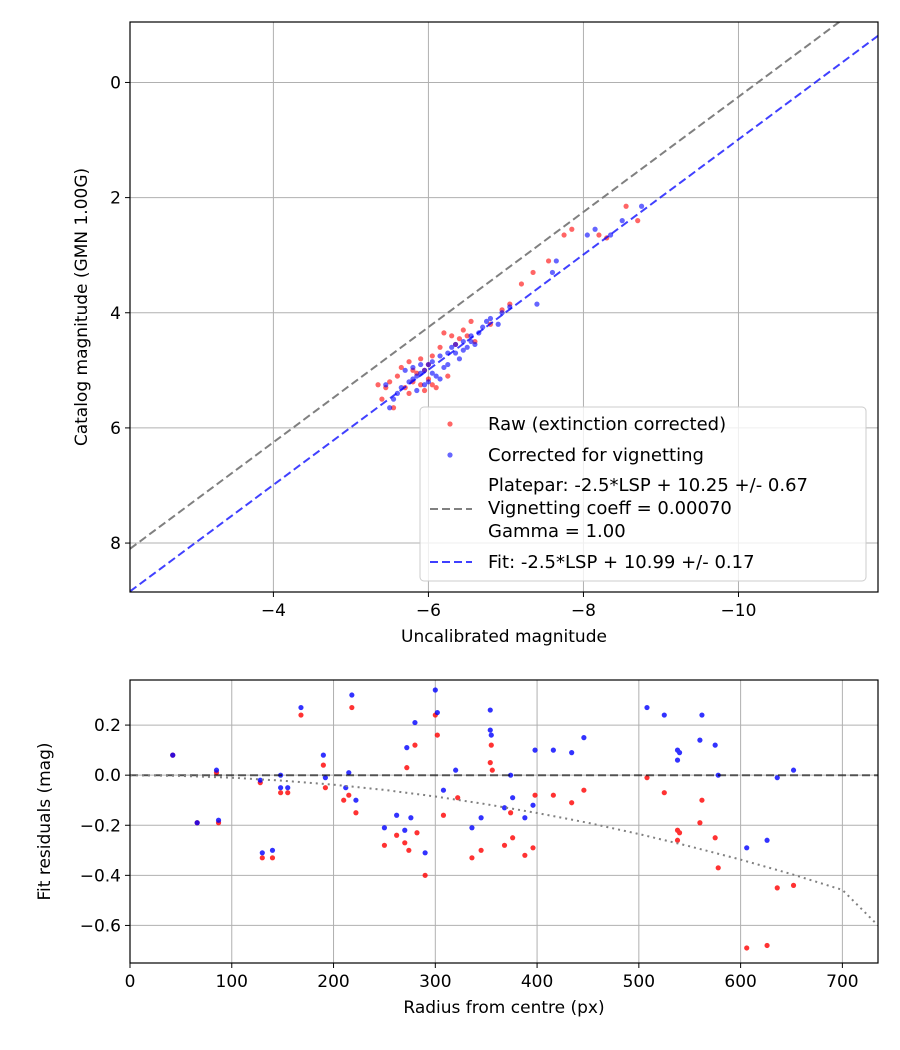 This screenshot has width=900, height=1050. What do you see at coordinates (435, 982) in the screenshot?
I see `x-tick-label: 300` at bounding box center [435, 982].